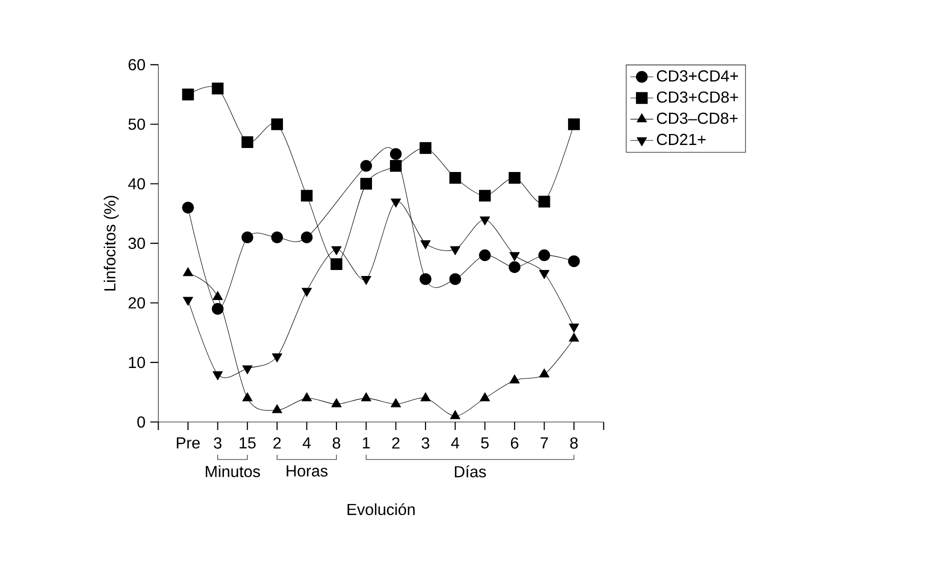  Describe the element at coordinates (697, 76) in the screenshot. I see `legend-label: CD3+CD4+` at that location.